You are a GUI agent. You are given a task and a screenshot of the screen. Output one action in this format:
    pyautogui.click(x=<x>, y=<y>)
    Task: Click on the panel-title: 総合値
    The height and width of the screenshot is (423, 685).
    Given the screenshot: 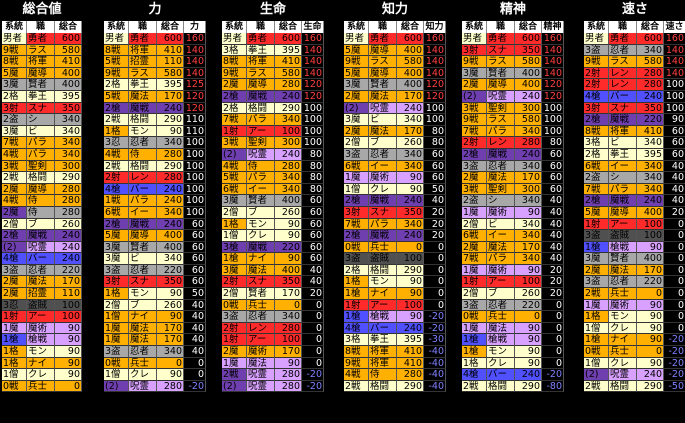 What is the action you would take?
    pyautogui.click(x=42, y=9)
    